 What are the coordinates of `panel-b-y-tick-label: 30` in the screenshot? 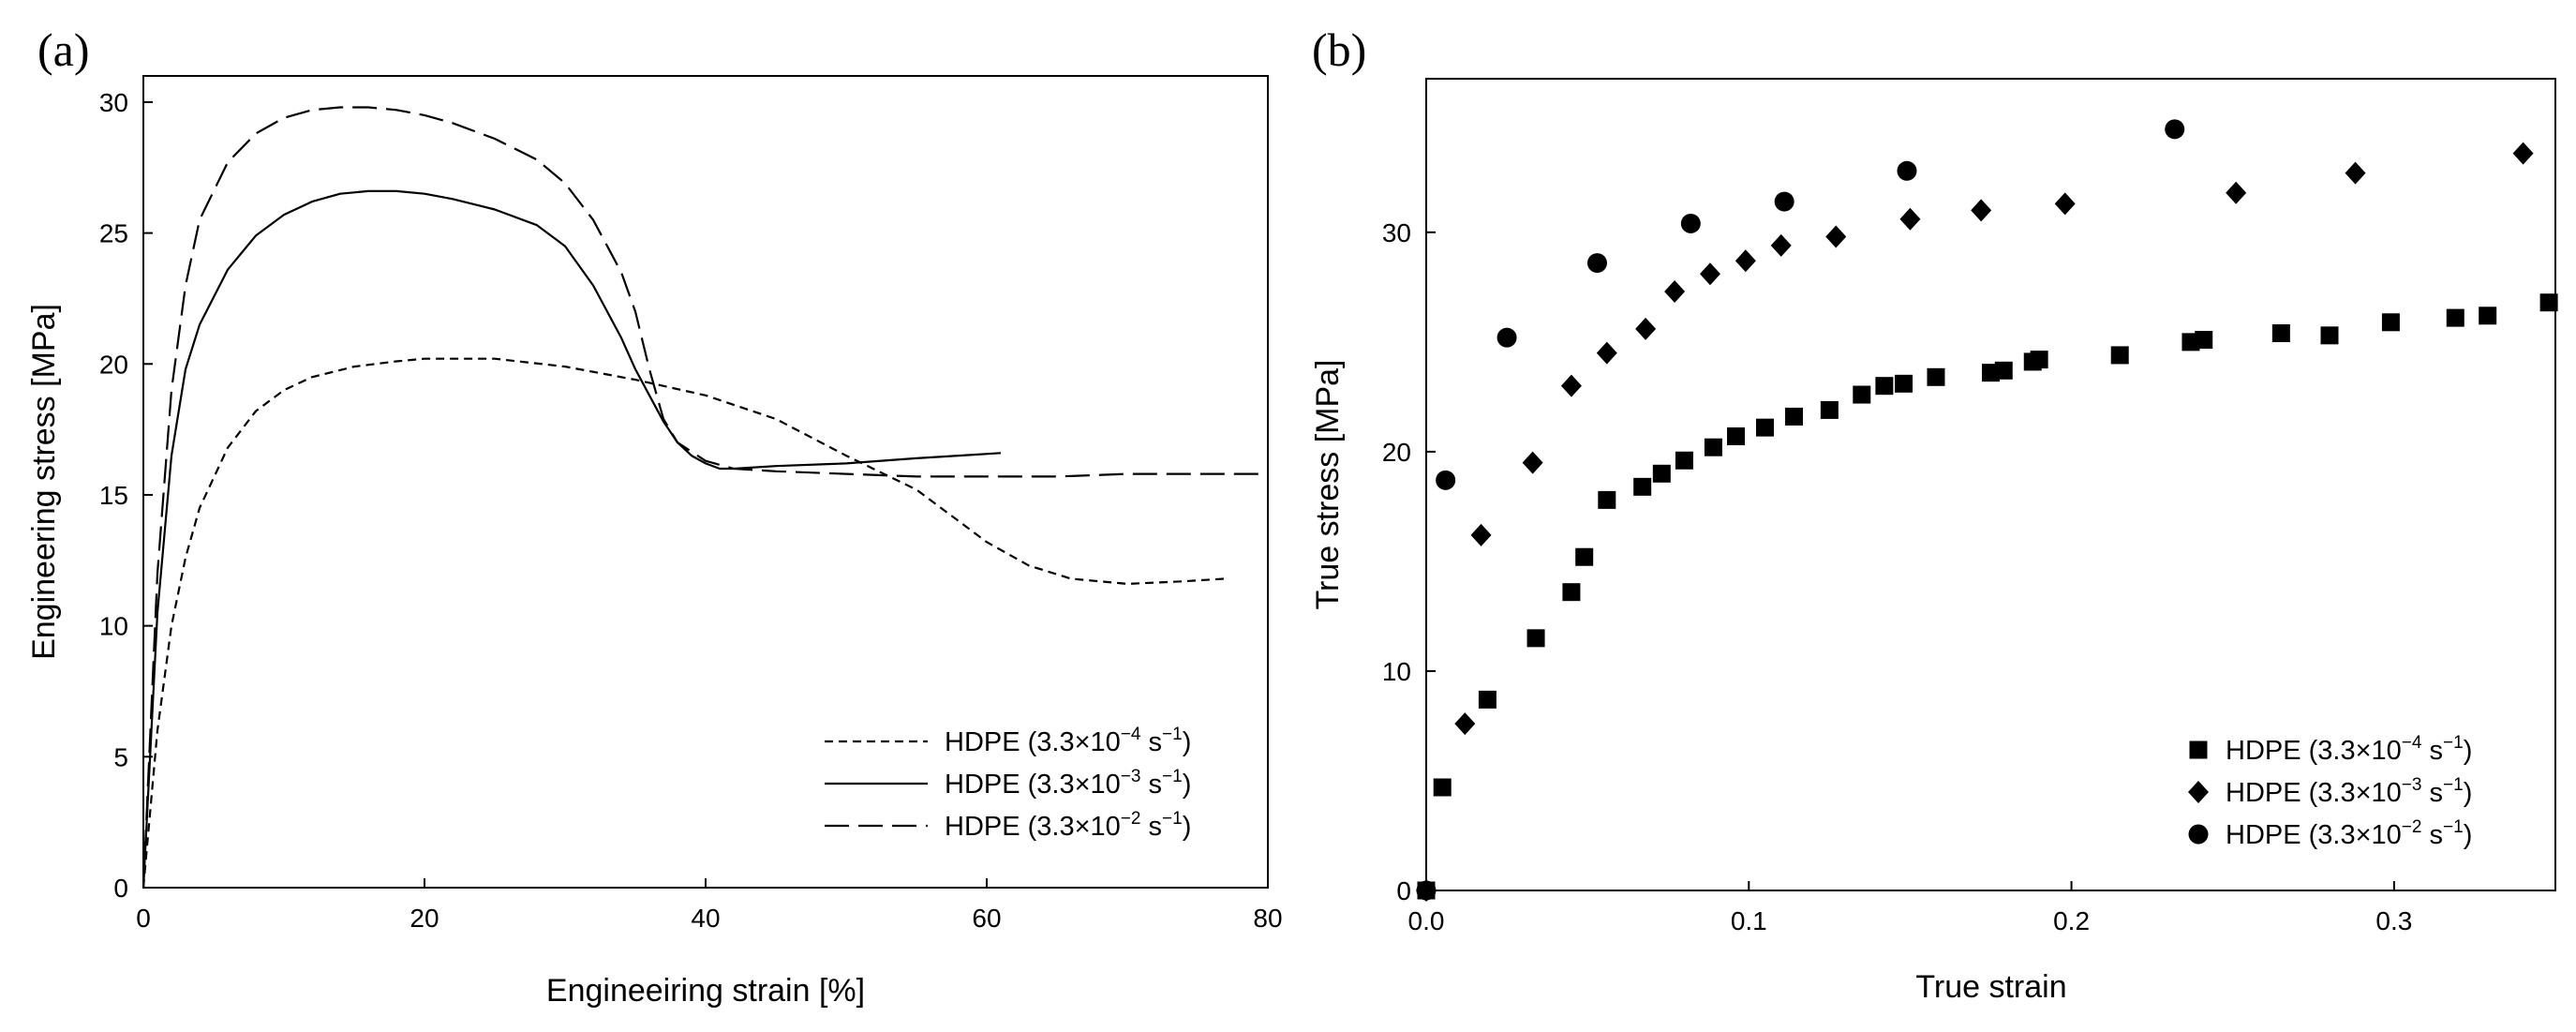 It's located at (1396, 232).